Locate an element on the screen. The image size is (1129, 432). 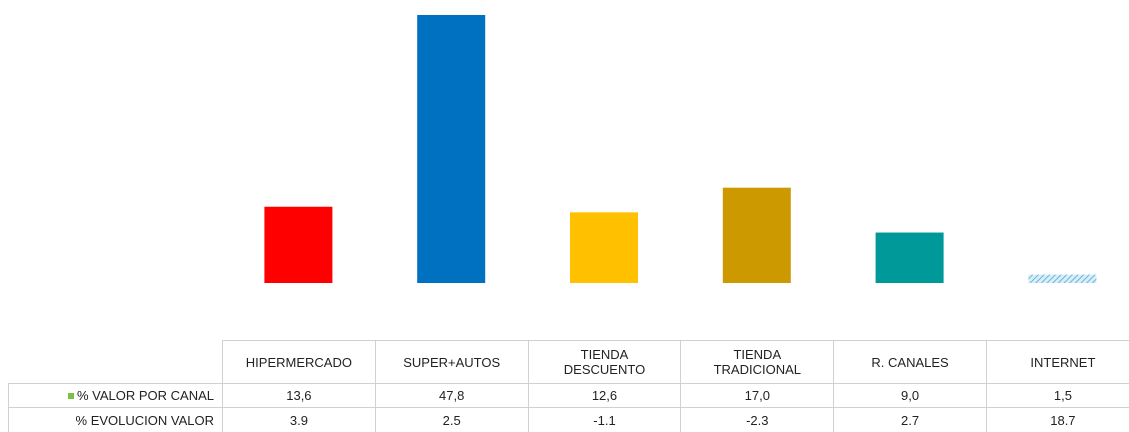
table-value: 2.5 is located at coordinates (451, 419).